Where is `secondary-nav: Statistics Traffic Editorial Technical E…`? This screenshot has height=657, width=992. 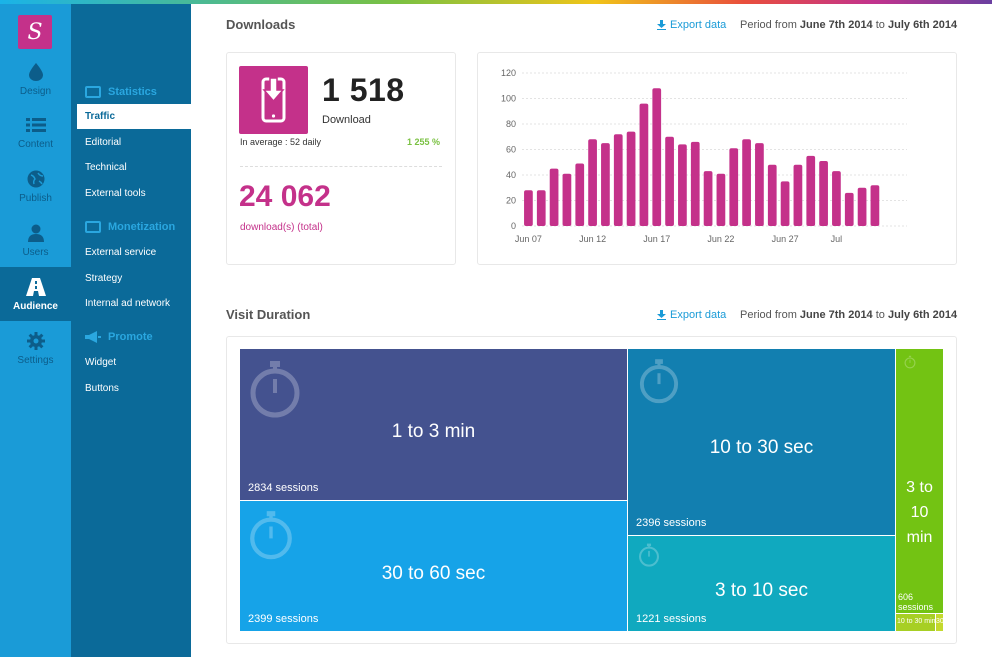 secondary-nav: Statistics Traffic Editorial Technical E… is located at coordinates (131, 330).